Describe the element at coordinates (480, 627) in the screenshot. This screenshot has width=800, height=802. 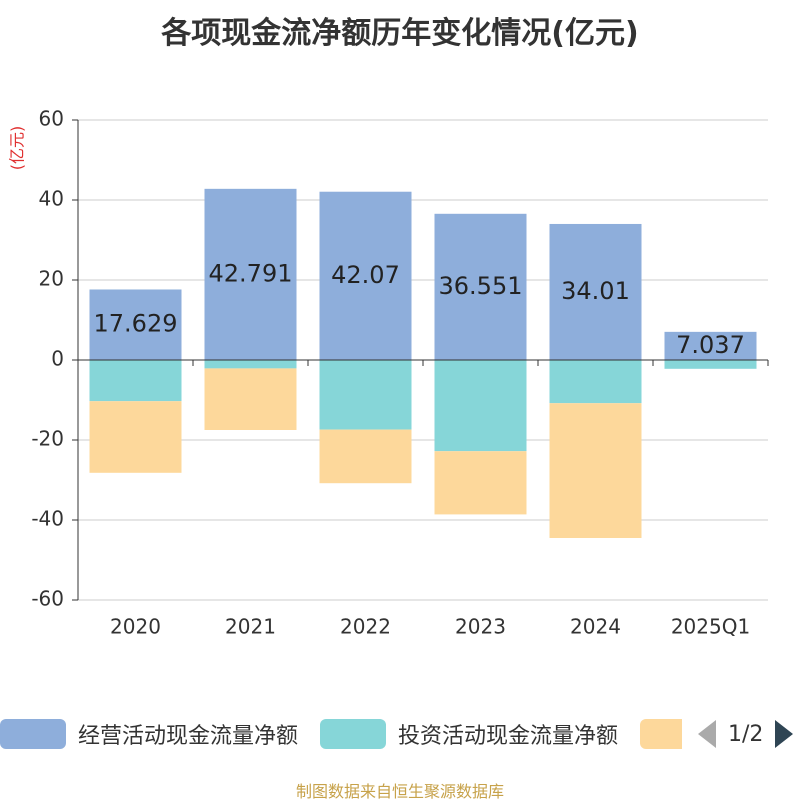
I see `x-tick-label: 2023` at that location.